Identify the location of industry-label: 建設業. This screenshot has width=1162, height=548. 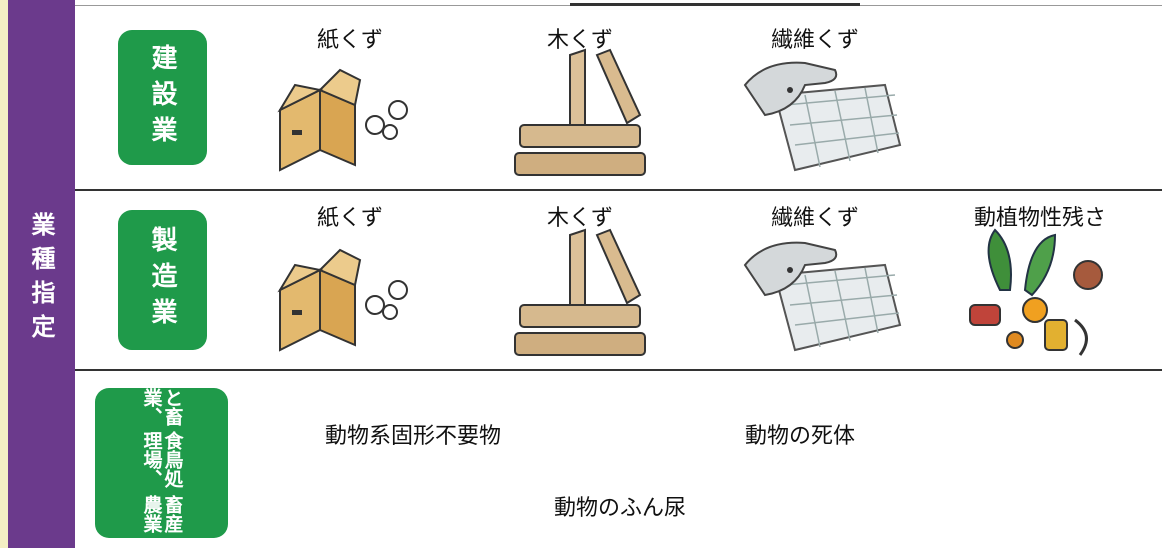
(162, 97).